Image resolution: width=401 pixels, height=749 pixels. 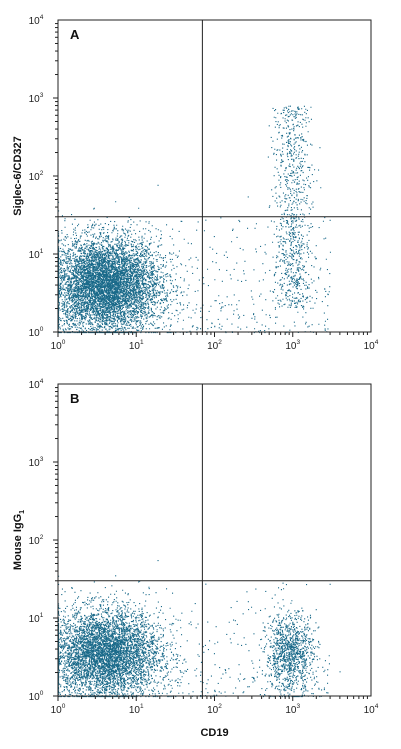 I want to click on y-axis-label: Siglec-6/CD327, so click(x=18, y=175).